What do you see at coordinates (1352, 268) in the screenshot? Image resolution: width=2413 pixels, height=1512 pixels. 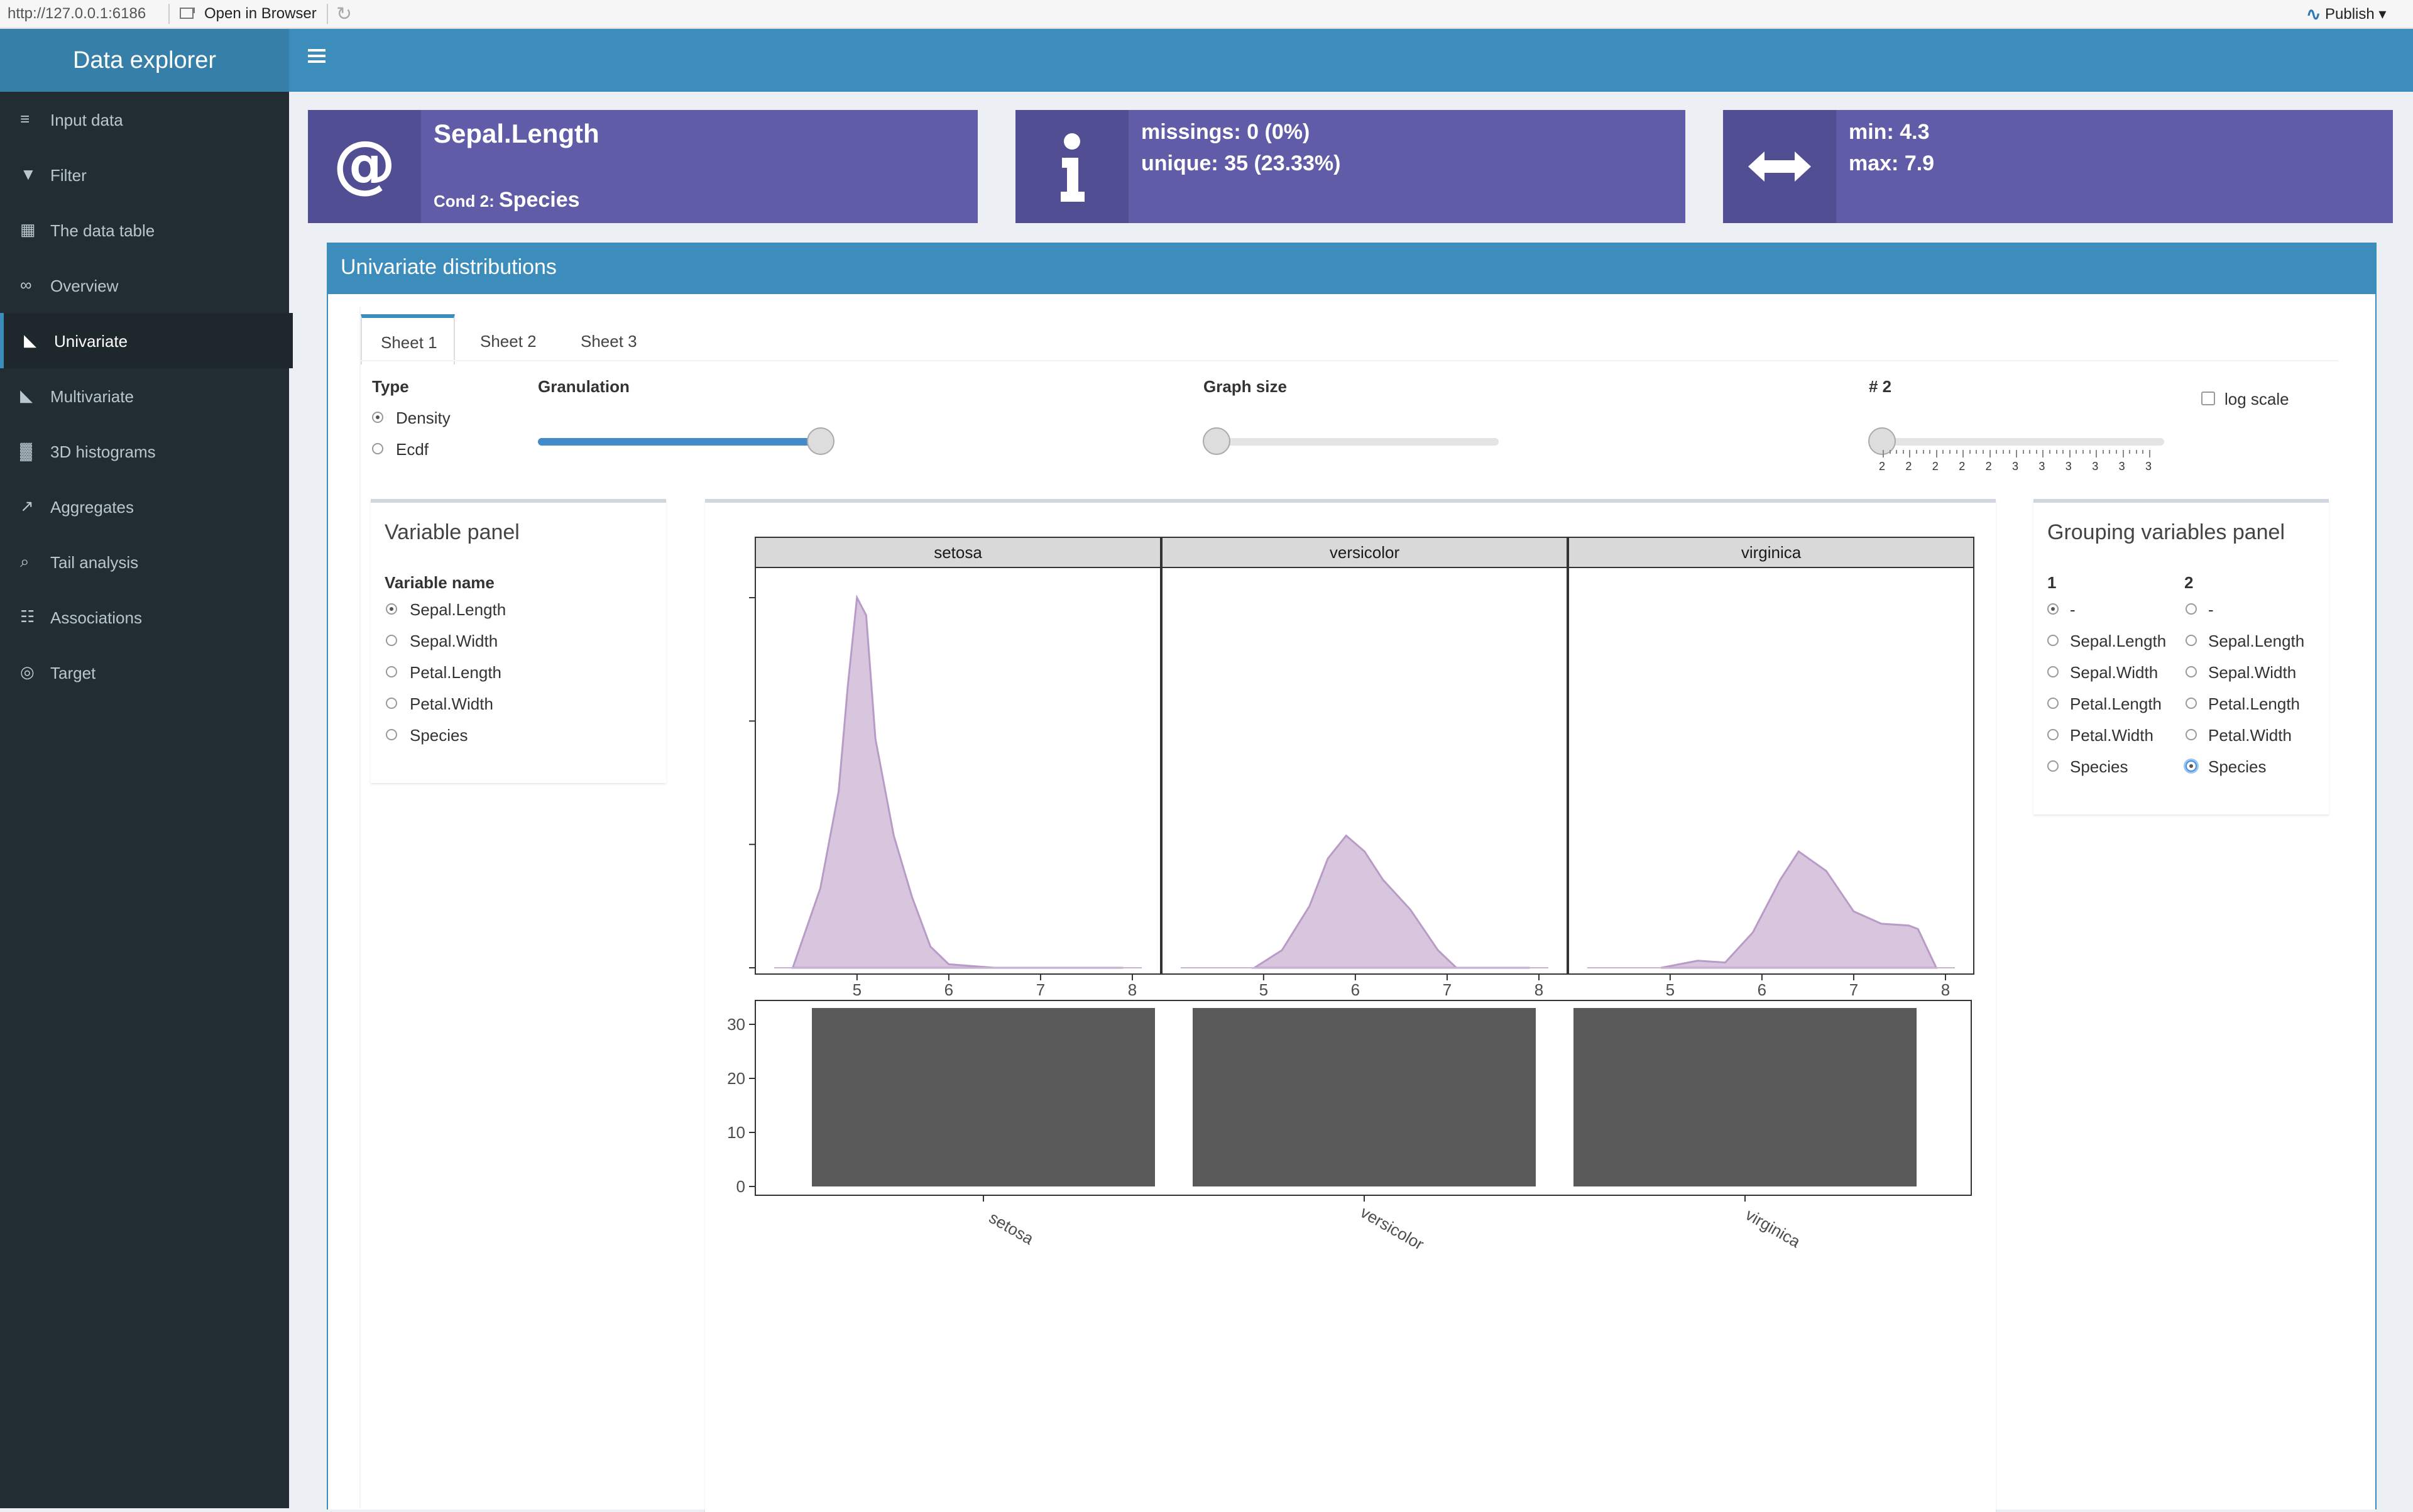 I see `univariate-box-header: Univariate distributions` at bounding box center [1352, 268].